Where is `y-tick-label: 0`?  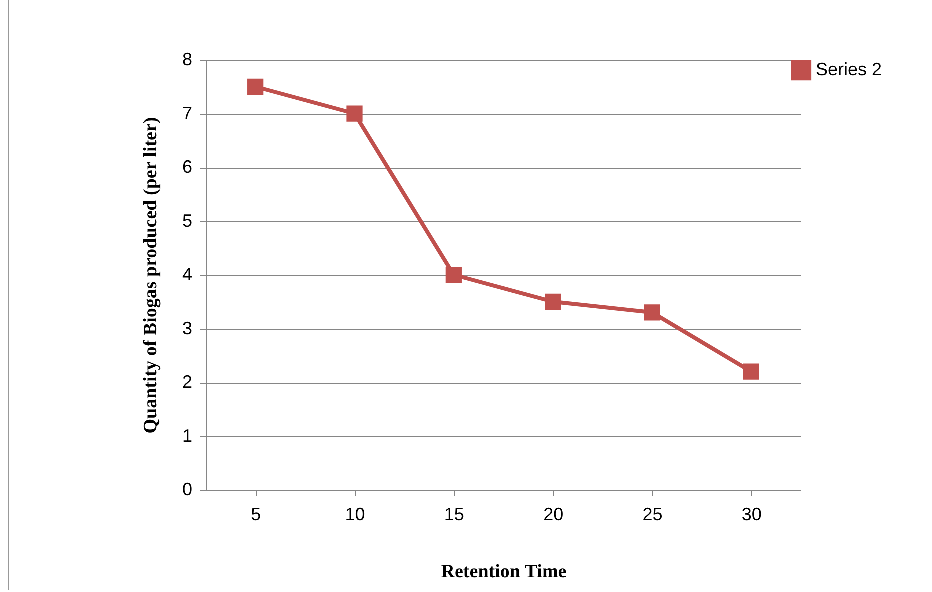
y-tick-label: 0 is located at coordinates (187, 490).